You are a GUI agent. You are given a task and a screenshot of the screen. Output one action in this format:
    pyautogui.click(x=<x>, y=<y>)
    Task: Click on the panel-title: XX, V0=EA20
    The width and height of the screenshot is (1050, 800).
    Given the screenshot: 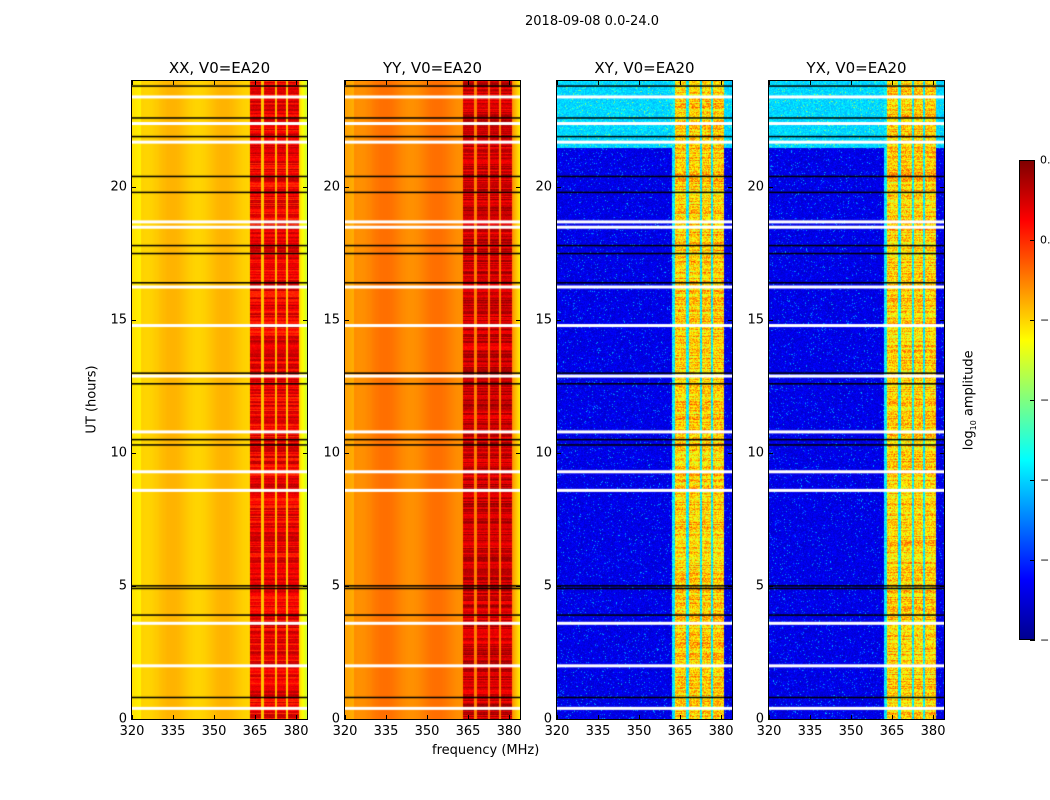 What is the action you would take?
    pyautogui.click(x=219, y=68)
    